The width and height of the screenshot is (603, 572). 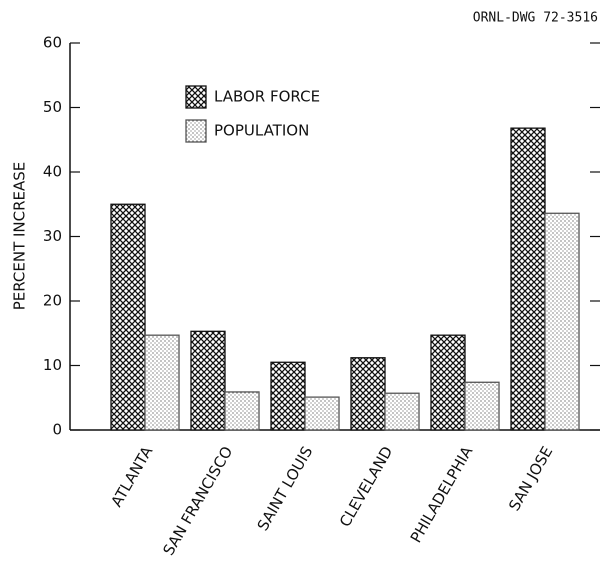 What do you see at coordinates (52, 236) in the screenshot?
I see `y-tick-label: 30` at bounding box center [52, 236].